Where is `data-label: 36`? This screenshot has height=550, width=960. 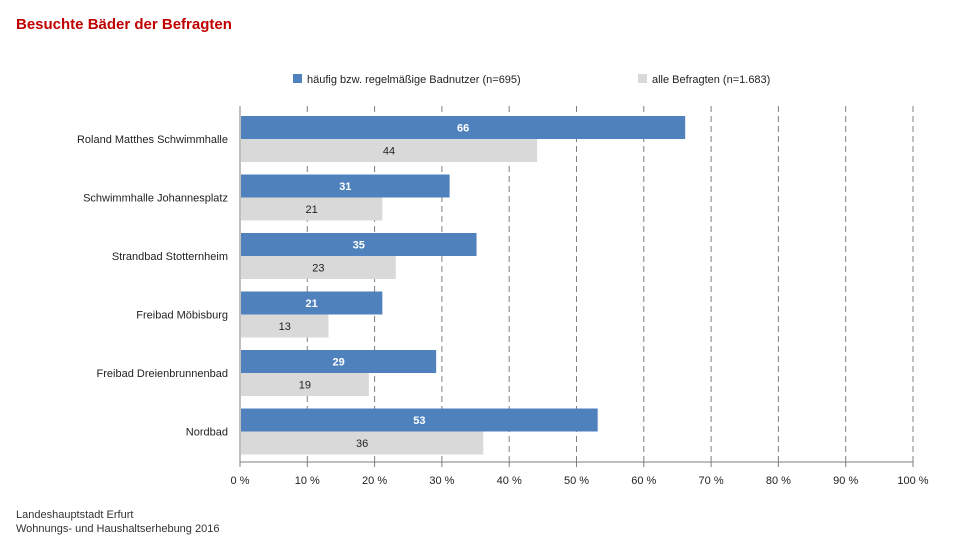
data-label: 36 is located at coordinates (362, 444).